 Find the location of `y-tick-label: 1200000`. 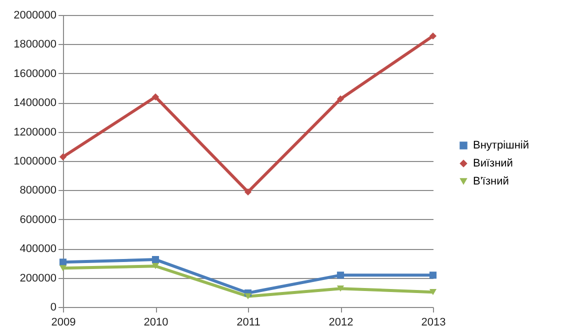

y-tick-label: 1200000 is located at coordinates (35, 132).